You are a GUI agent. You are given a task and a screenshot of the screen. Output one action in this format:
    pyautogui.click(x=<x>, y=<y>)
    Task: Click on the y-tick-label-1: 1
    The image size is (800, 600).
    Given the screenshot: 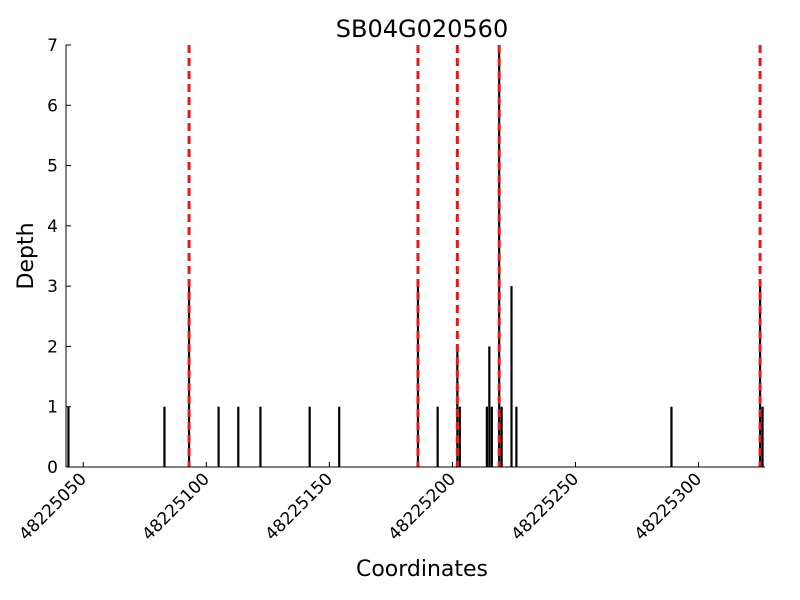 What is the action you would take?
    pyautogui.click(x=52, y=408)
    